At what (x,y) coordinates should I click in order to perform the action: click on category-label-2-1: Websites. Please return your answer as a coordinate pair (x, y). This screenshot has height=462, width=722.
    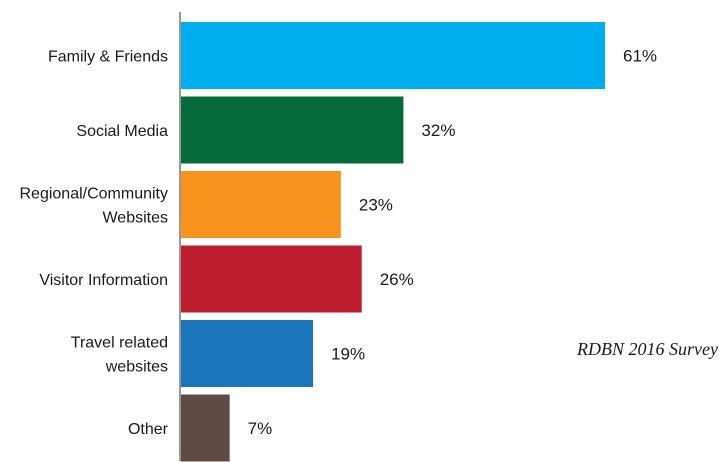
    Looking at the image, I should click on (135, 218).